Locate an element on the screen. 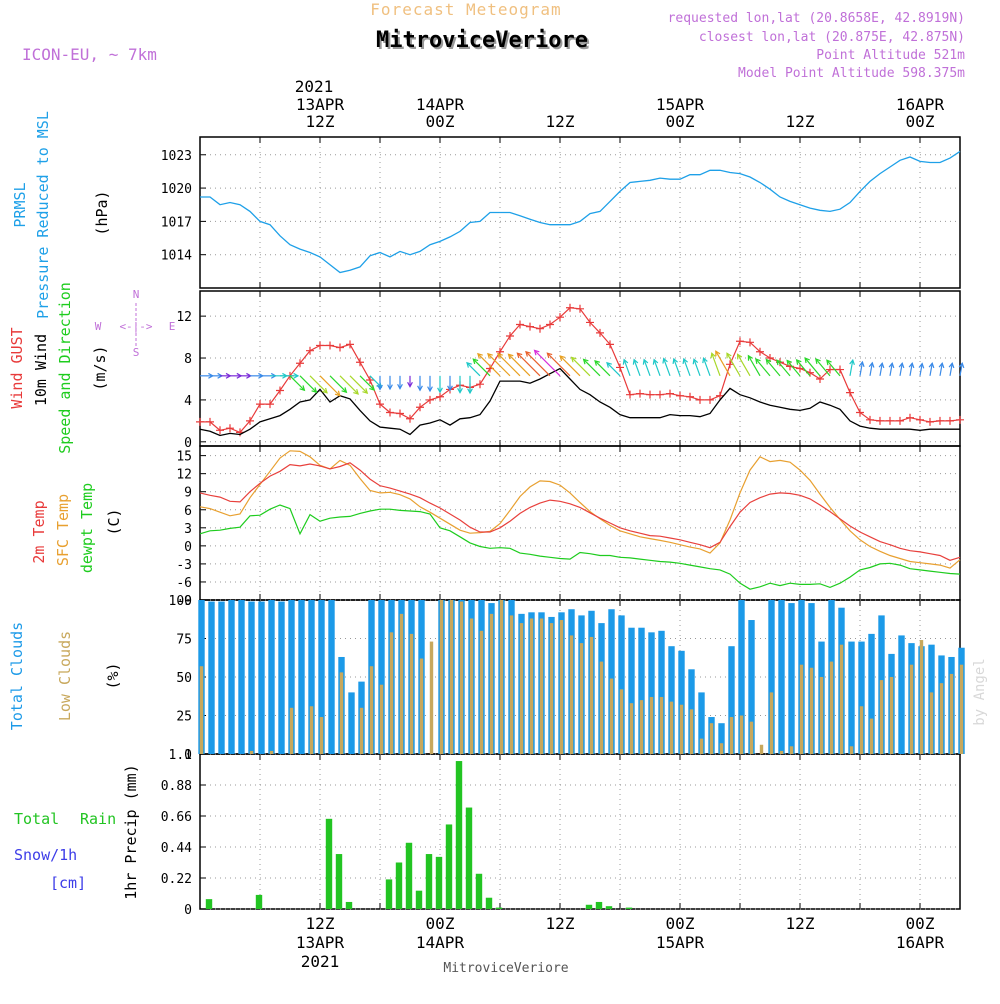  y-tick-label: 6 is located at coordinates (188, 511).